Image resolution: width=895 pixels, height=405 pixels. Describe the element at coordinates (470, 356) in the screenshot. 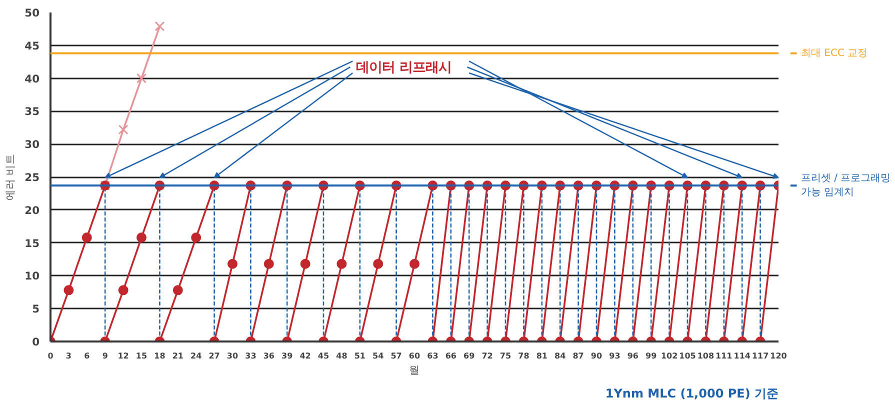

I see `x-tick-label: 69` at that location.